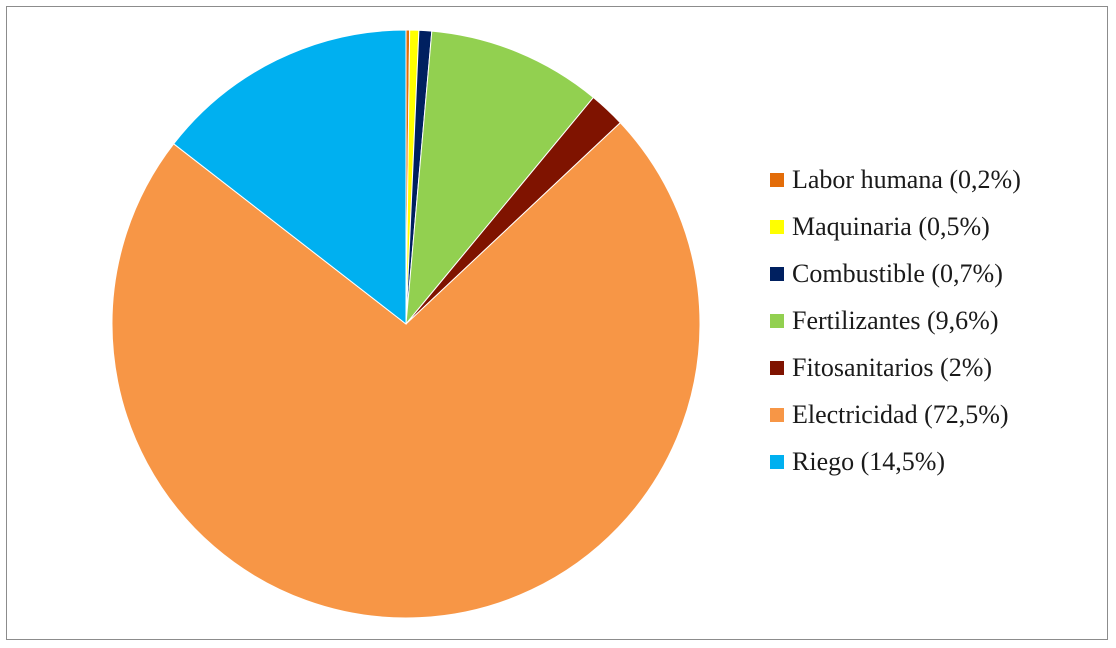 The image size is (1116, 648). I want to click on legend-item-maquinaria: Maquinaria (0,5%), so click(895, 226).